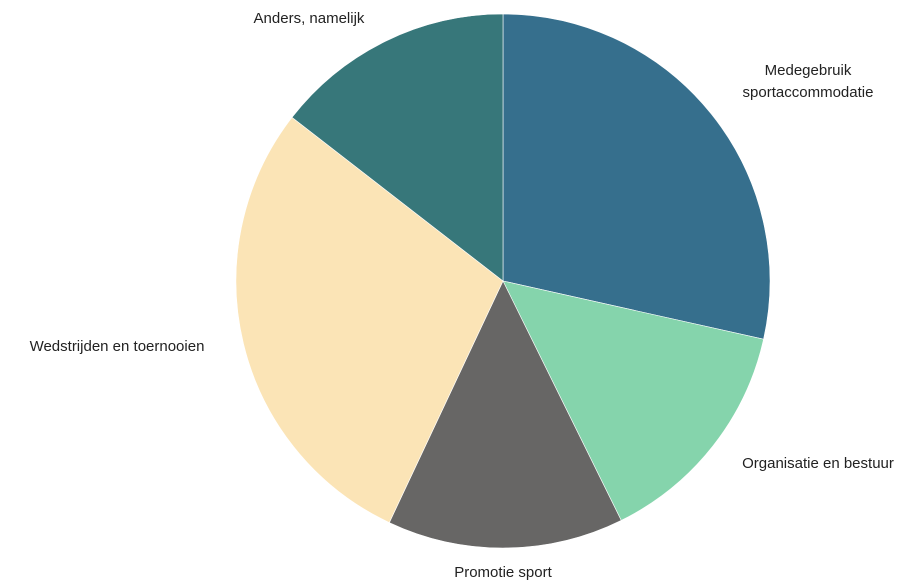  I want to click on slice-label: Anders, namelijk, so click(309, 18).